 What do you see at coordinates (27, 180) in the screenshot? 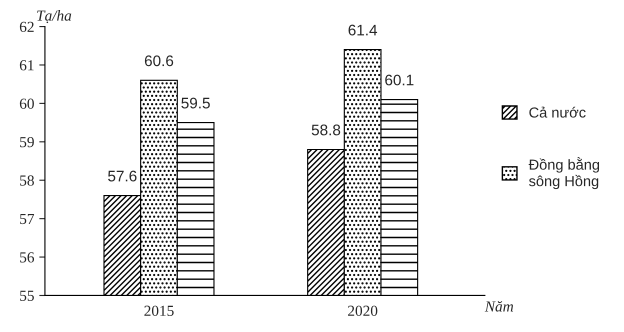
I see `y-tick-label: 58` at bounding box center [27, 180].